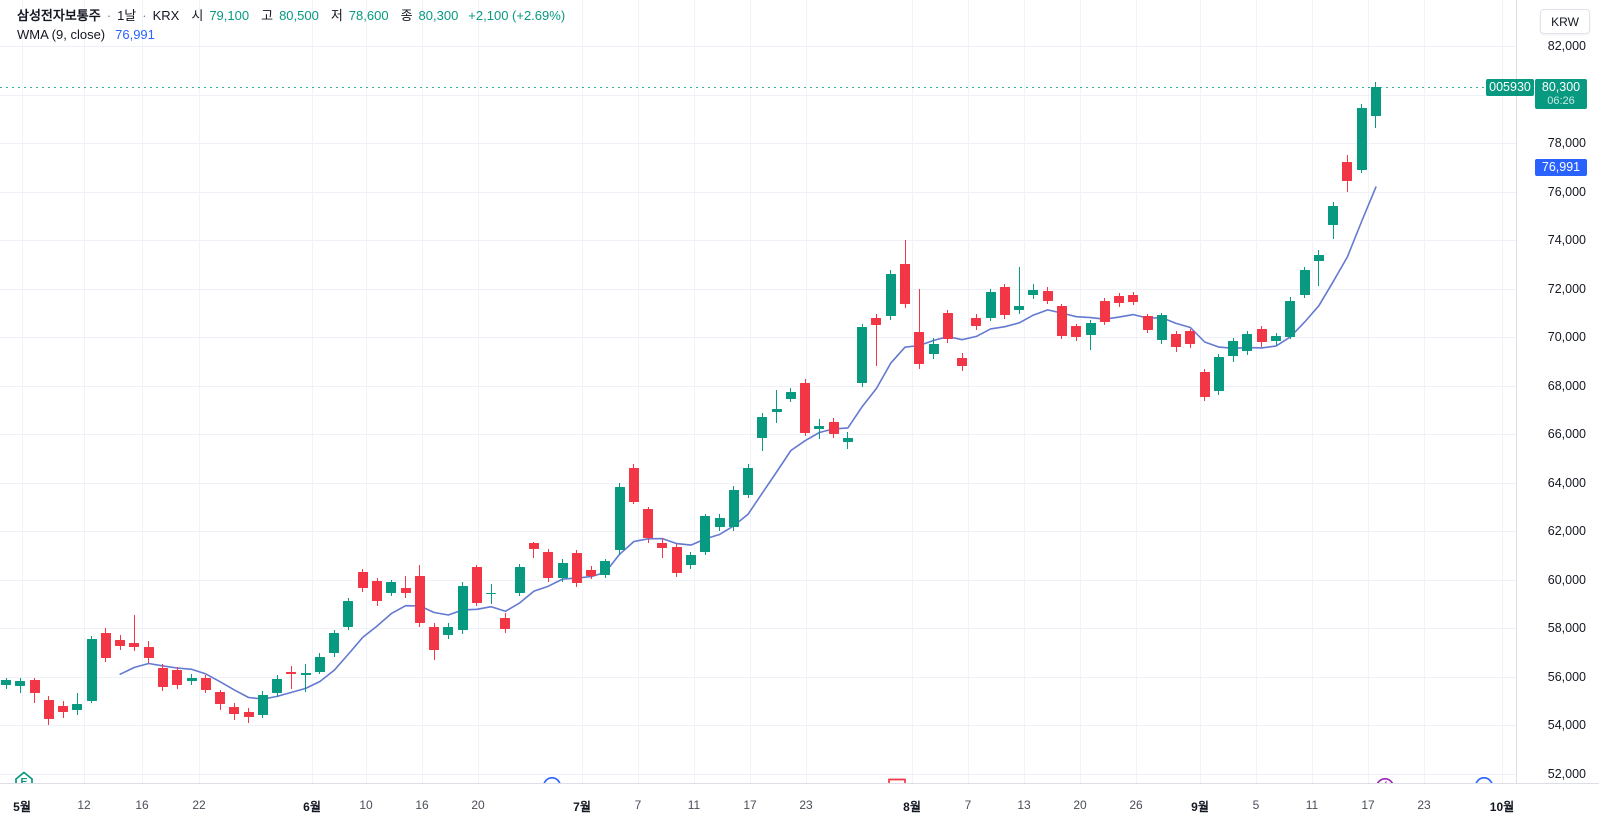  I want to click on symbol-price-label-badge: 005930, so click(1510, 87).